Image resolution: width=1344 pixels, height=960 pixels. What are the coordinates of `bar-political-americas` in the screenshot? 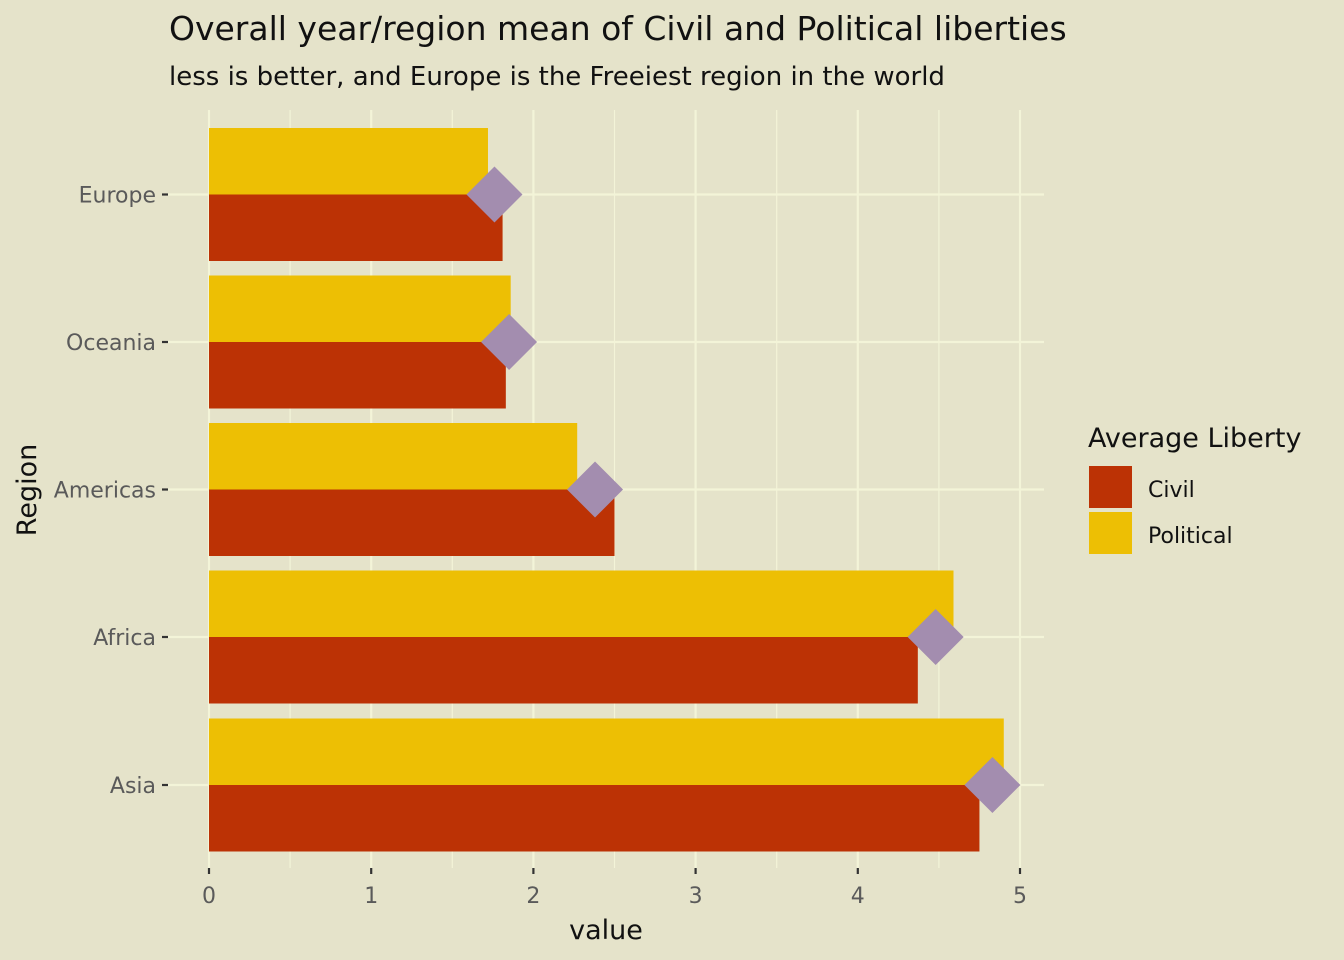 It's located at (393, 456).